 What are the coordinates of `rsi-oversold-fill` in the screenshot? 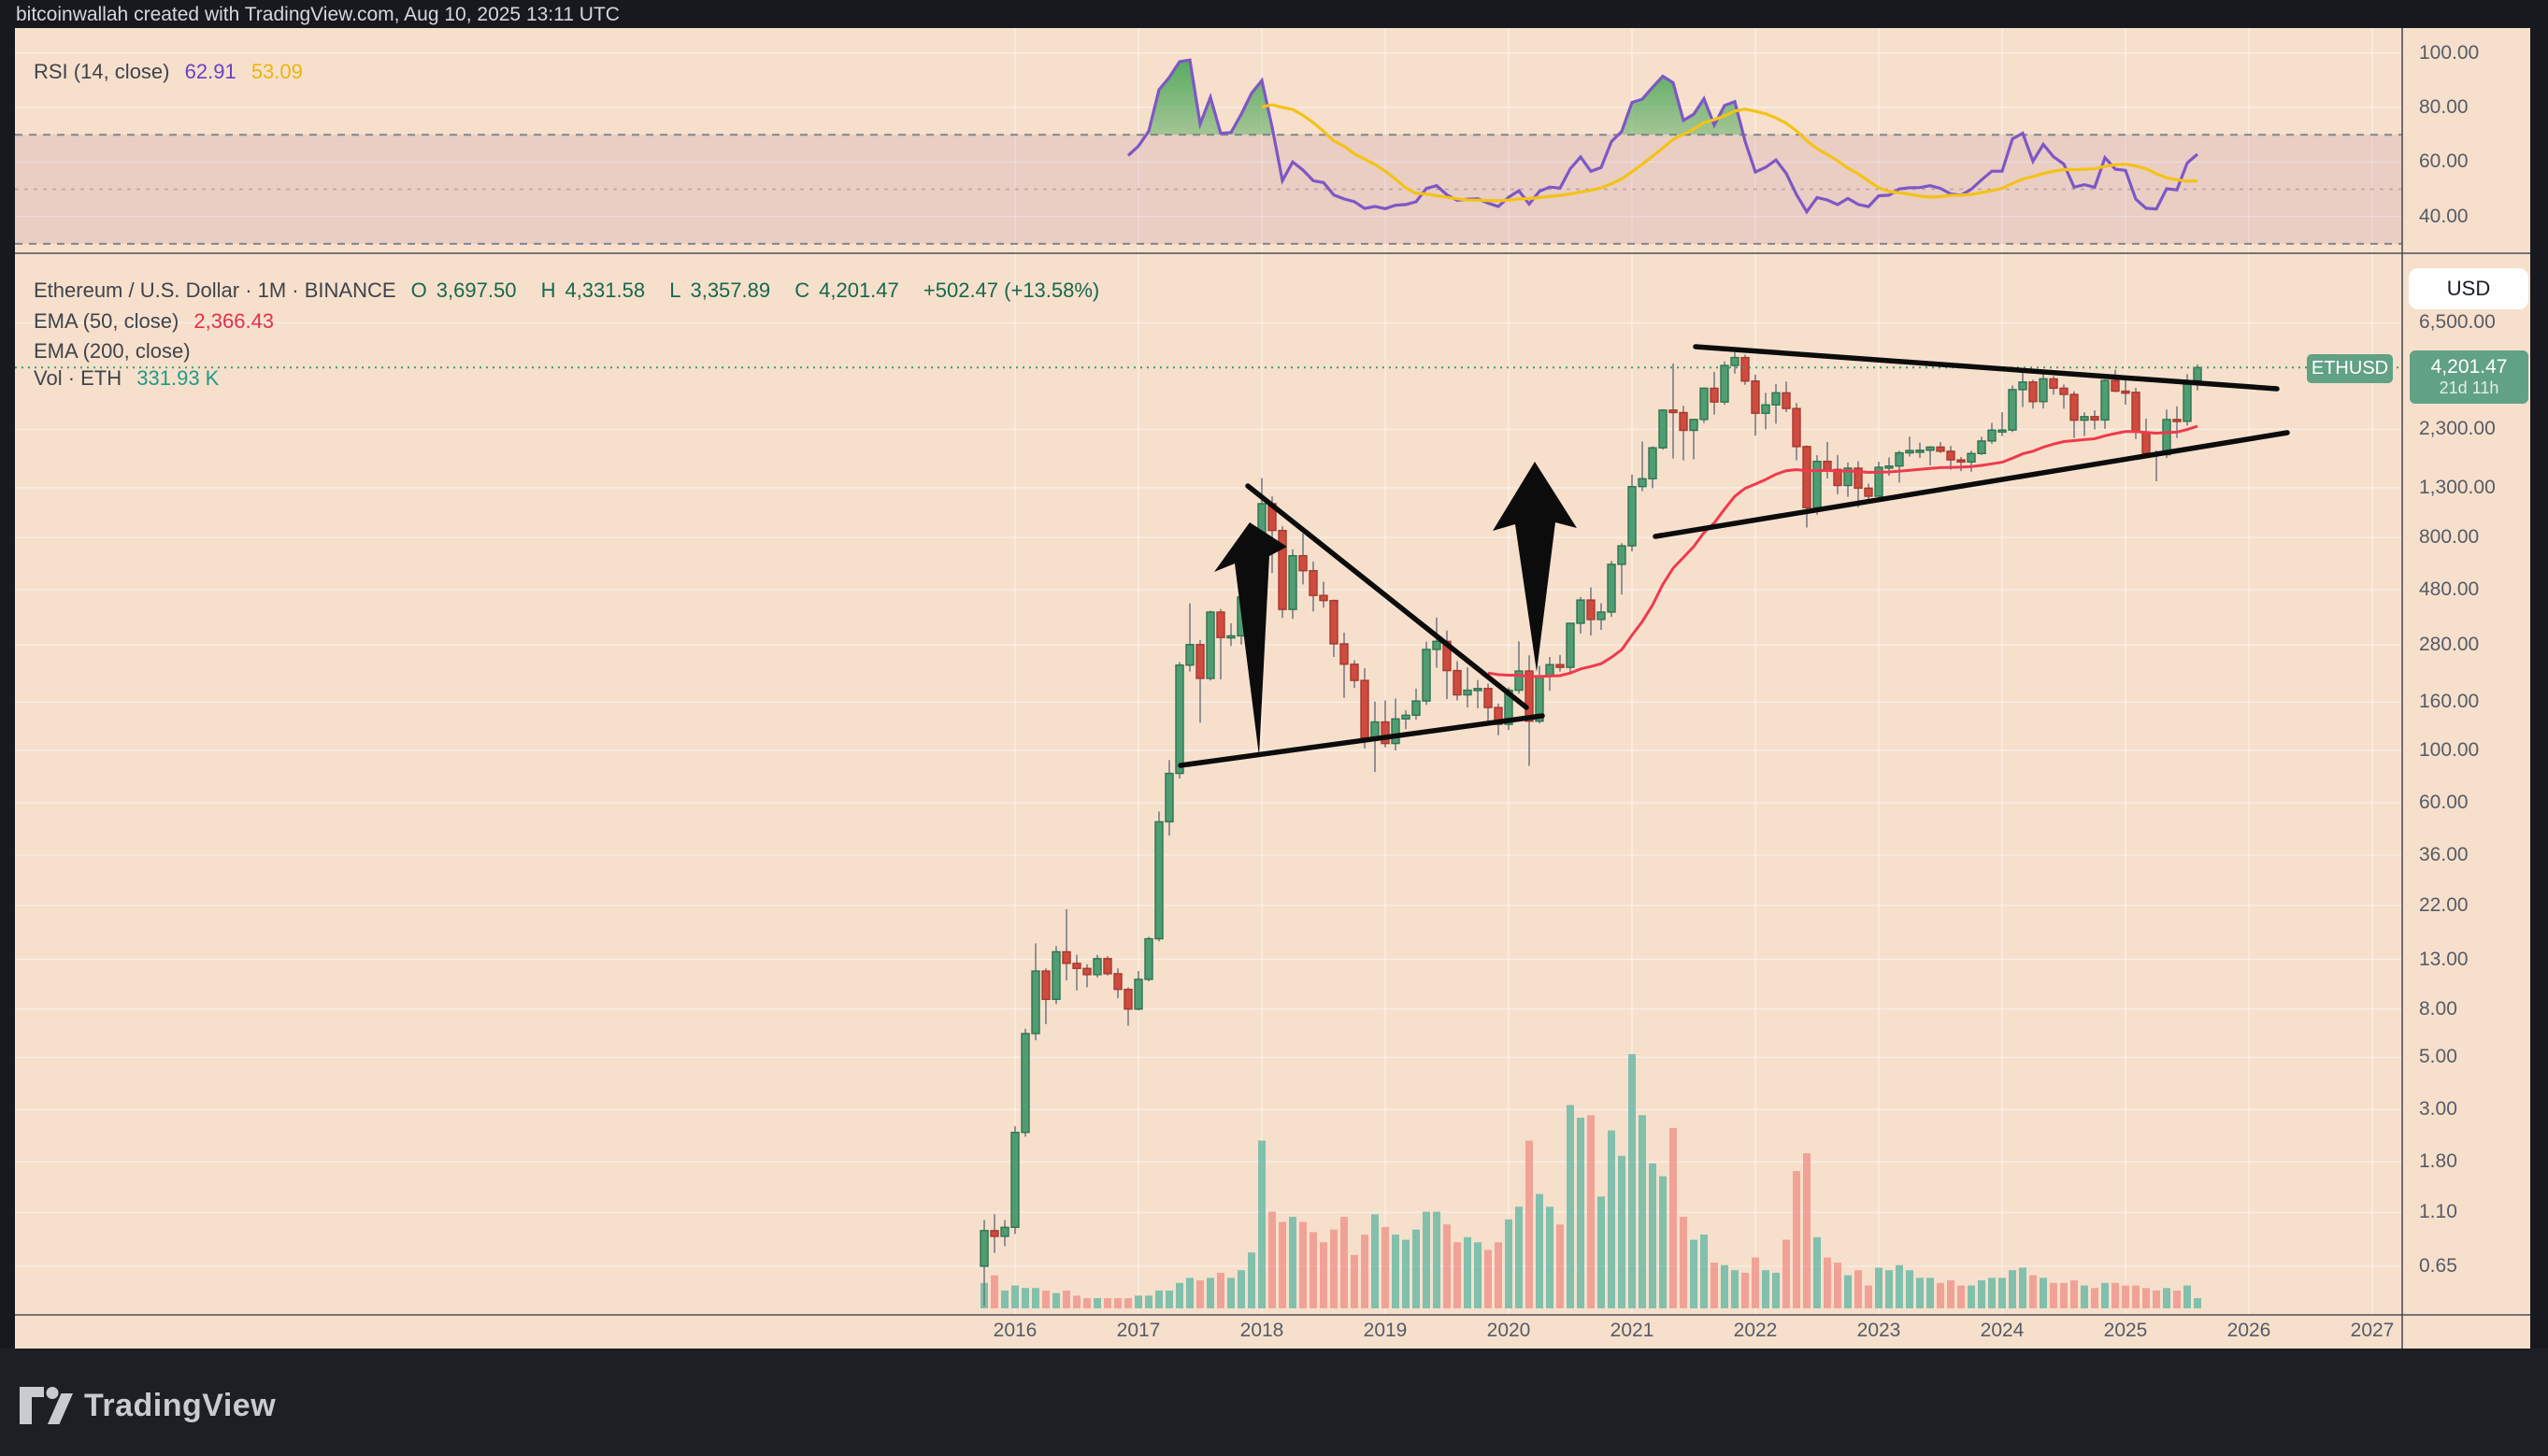 It's located at (1662, 243).